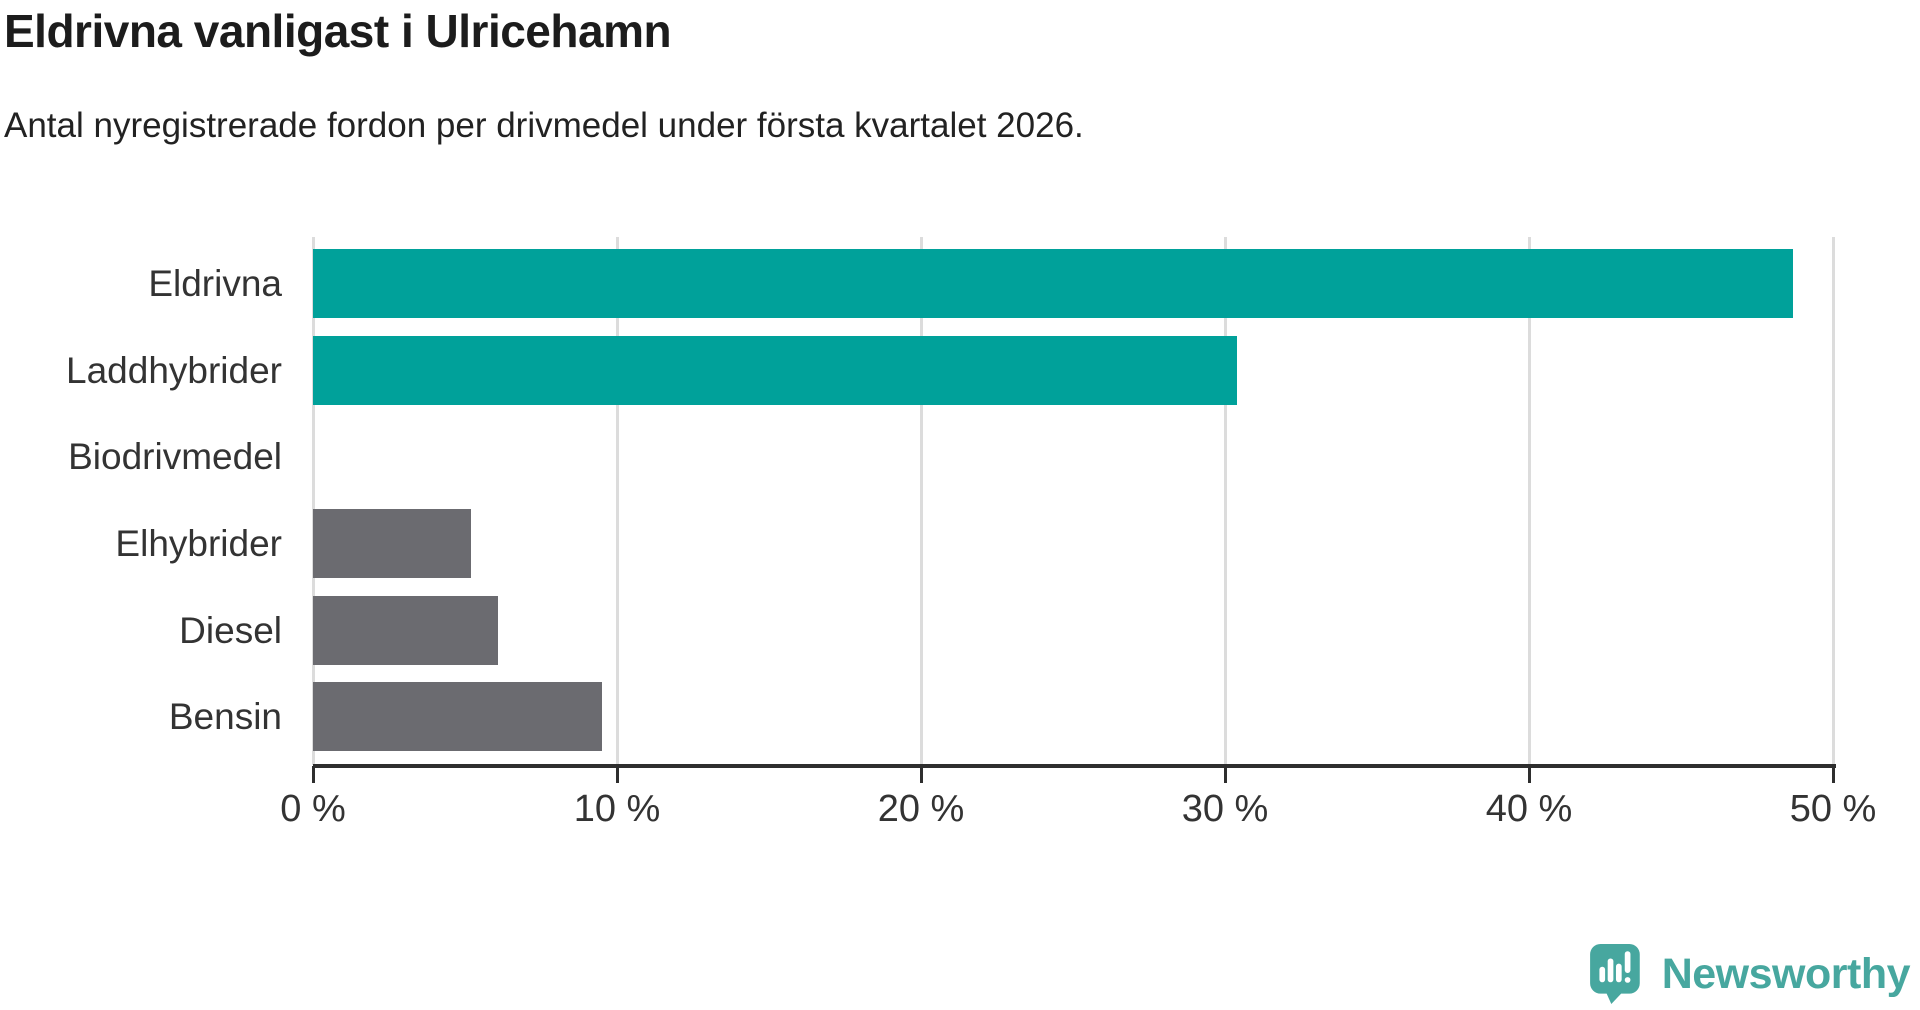 This screenshot has height=1010, width=1920. I want to click on x-axis-tick-label-20: 20 %, so click(921, 809).